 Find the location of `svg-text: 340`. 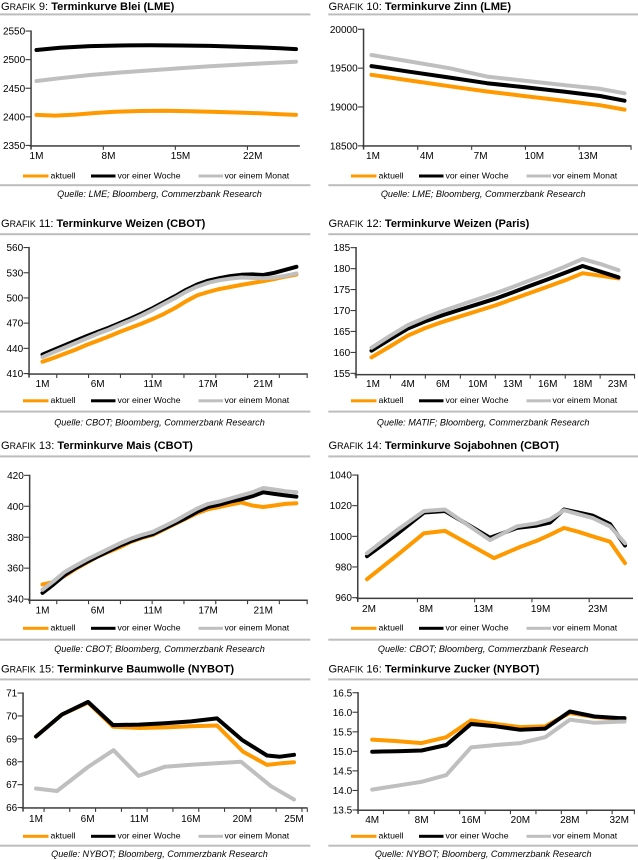

svg-text: 340 is located at coordinates (15, 600).